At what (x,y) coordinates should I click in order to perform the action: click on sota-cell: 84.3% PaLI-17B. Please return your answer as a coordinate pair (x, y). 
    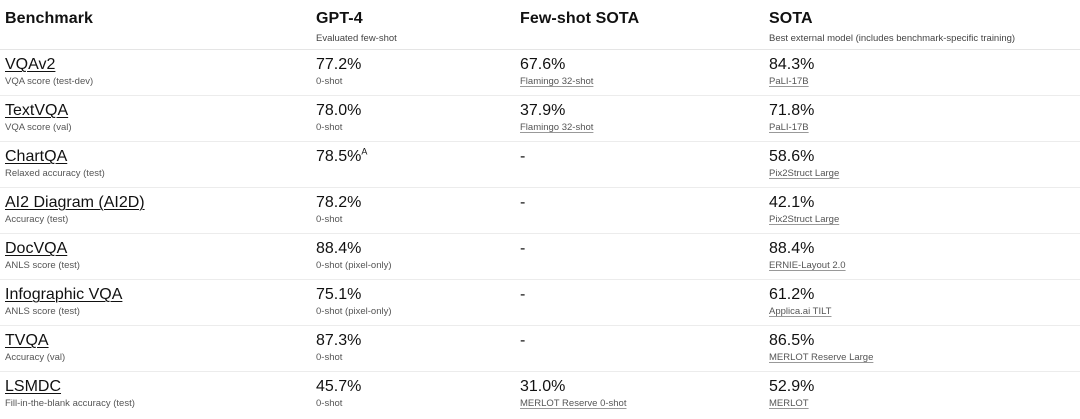
    Looking at the image, I should click on (924, 68).